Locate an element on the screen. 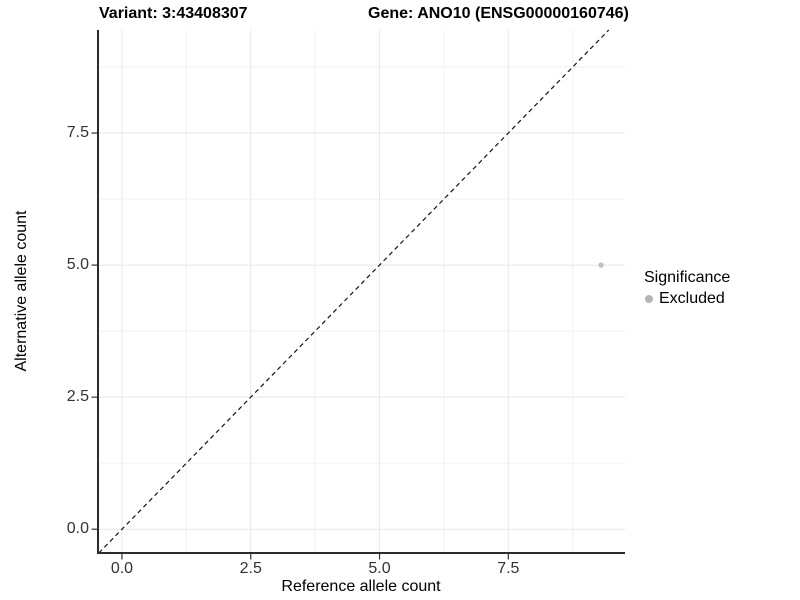  plot-title-variant: Variant: 3:43408307 is located at coordinates (173, 13).